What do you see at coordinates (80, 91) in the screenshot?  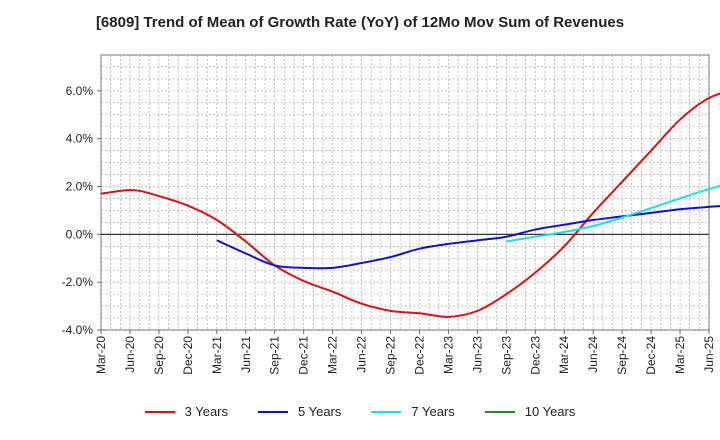 I see `y-tick-label: 6.0%` at bounding box center [80, 91].